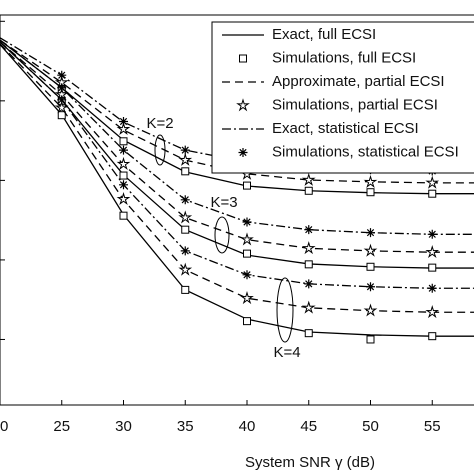 Image resolution: width=474 pixels, height=474 pixels. Describe the element at coordinates (247, 426) in the screenshot. I see `x-tick-label: 40` at that location.